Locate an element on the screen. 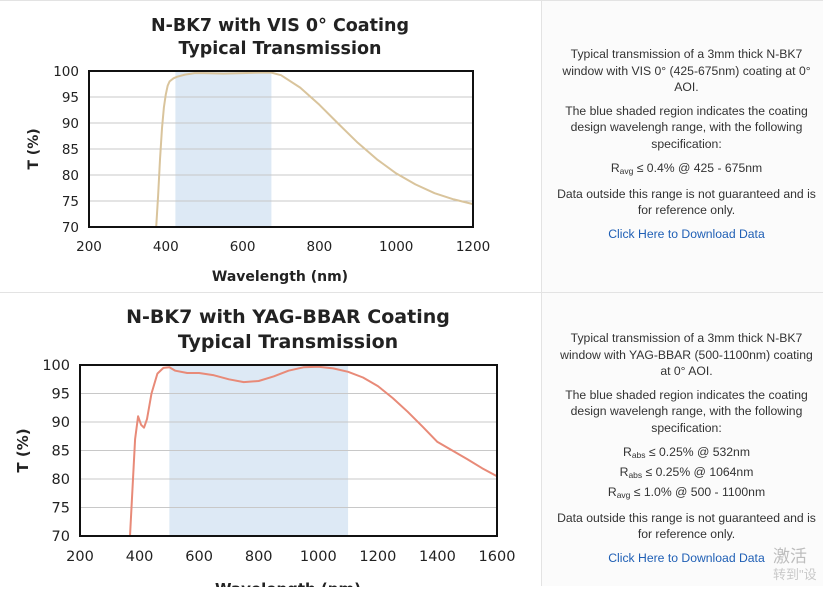 This screenshot has height=592, width=823. watermark-line-2: 转到"设 is located at coordinates (795, 574).